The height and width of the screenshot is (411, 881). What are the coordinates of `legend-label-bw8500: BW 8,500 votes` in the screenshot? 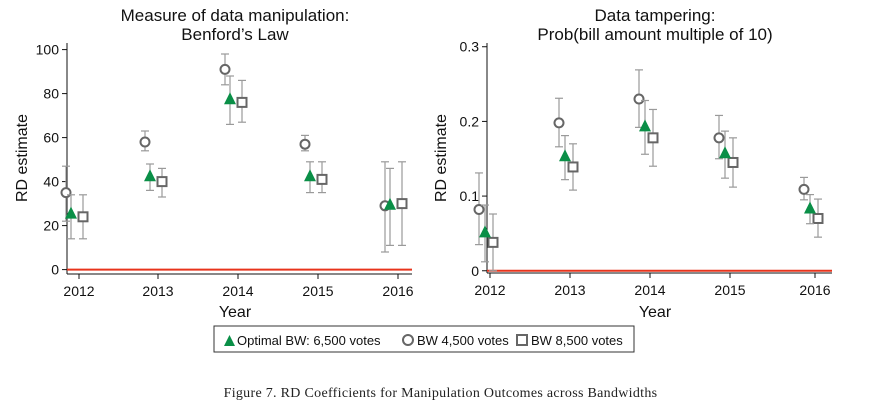 It's located at (577, 340).